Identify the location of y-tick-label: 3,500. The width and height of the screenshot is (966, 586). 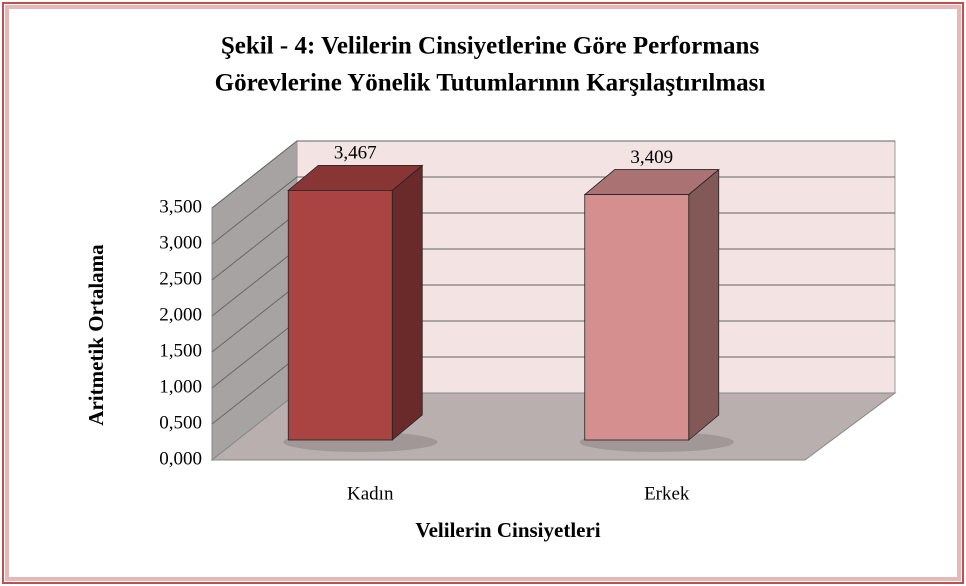
(180, 206).